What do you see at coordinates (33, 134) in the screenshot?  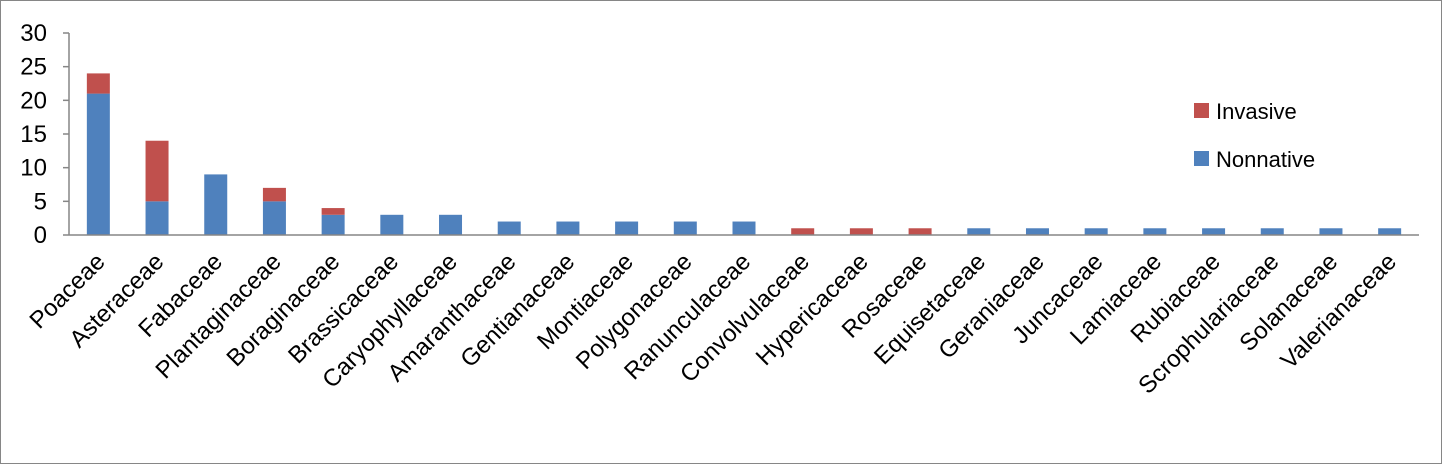 I see `y-tick-label: 15` at bounding box center [33, 134].